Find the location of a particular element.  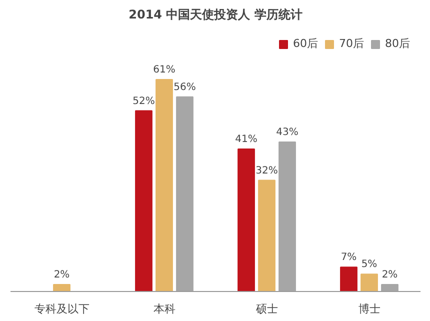

data-label: 52% is located at coordinates (143, 101).